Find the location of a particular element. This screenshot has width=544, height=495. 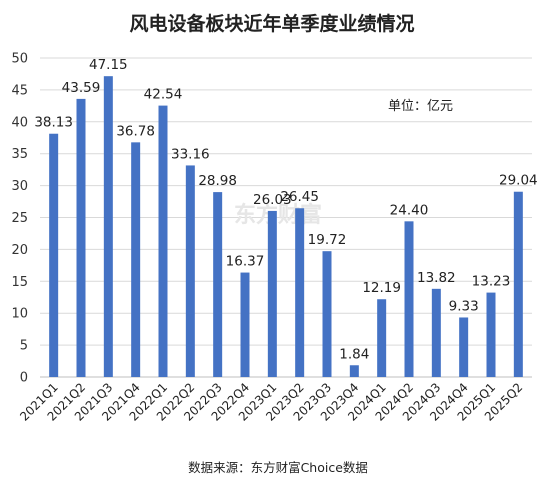

unit-label: 单位：亿元 is located at coordinates (420, 106).